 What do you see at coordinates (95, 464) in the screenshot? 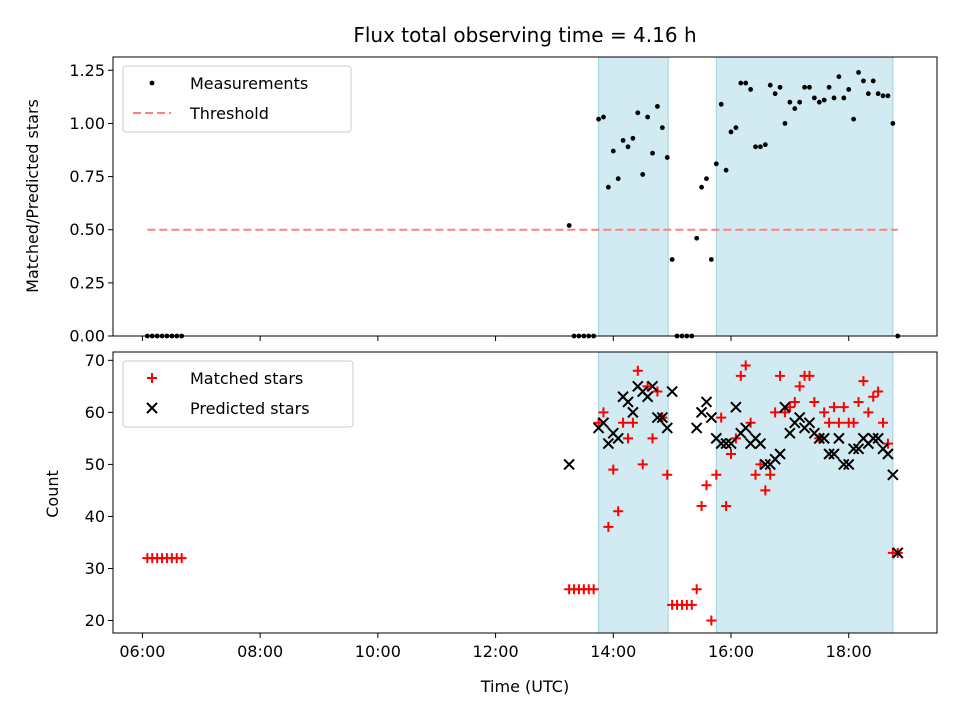
I see `y-tick-label: 50` at bounding box center [95, 464].